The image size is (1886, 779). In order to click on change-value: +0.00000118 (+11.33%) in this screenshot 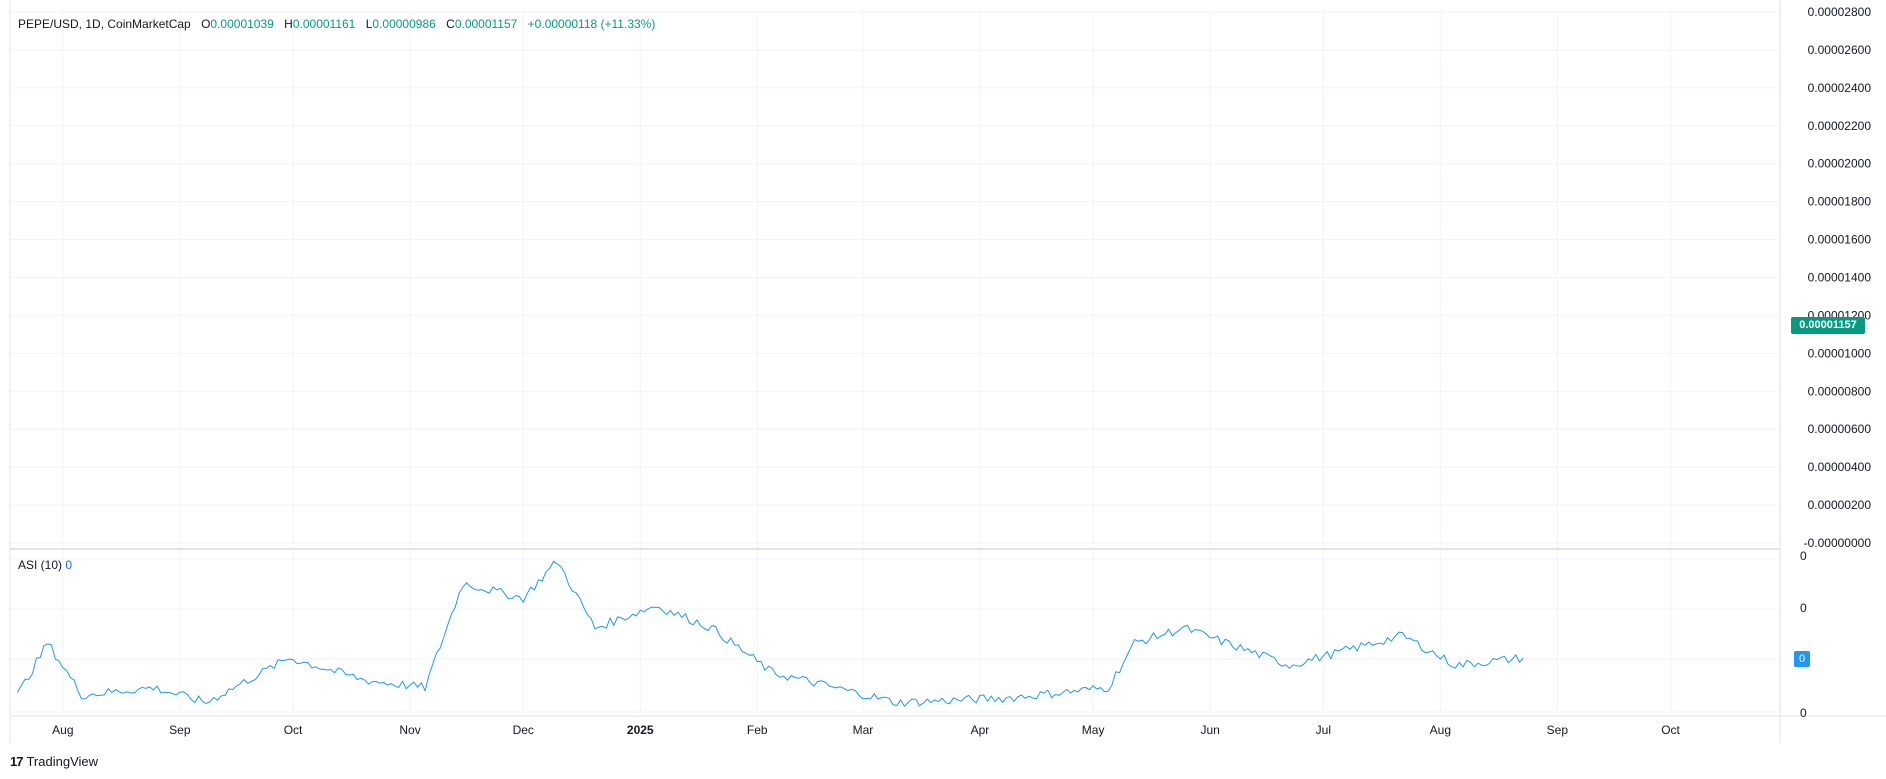, I will do `click(591, 24)`.